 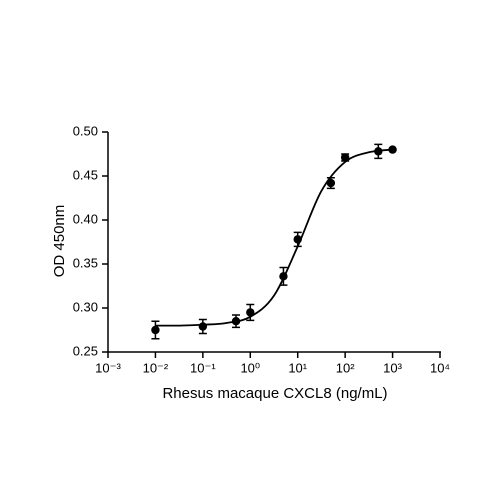 I want to click on y-tick-label: 0.45, so click(x=85, y=174).